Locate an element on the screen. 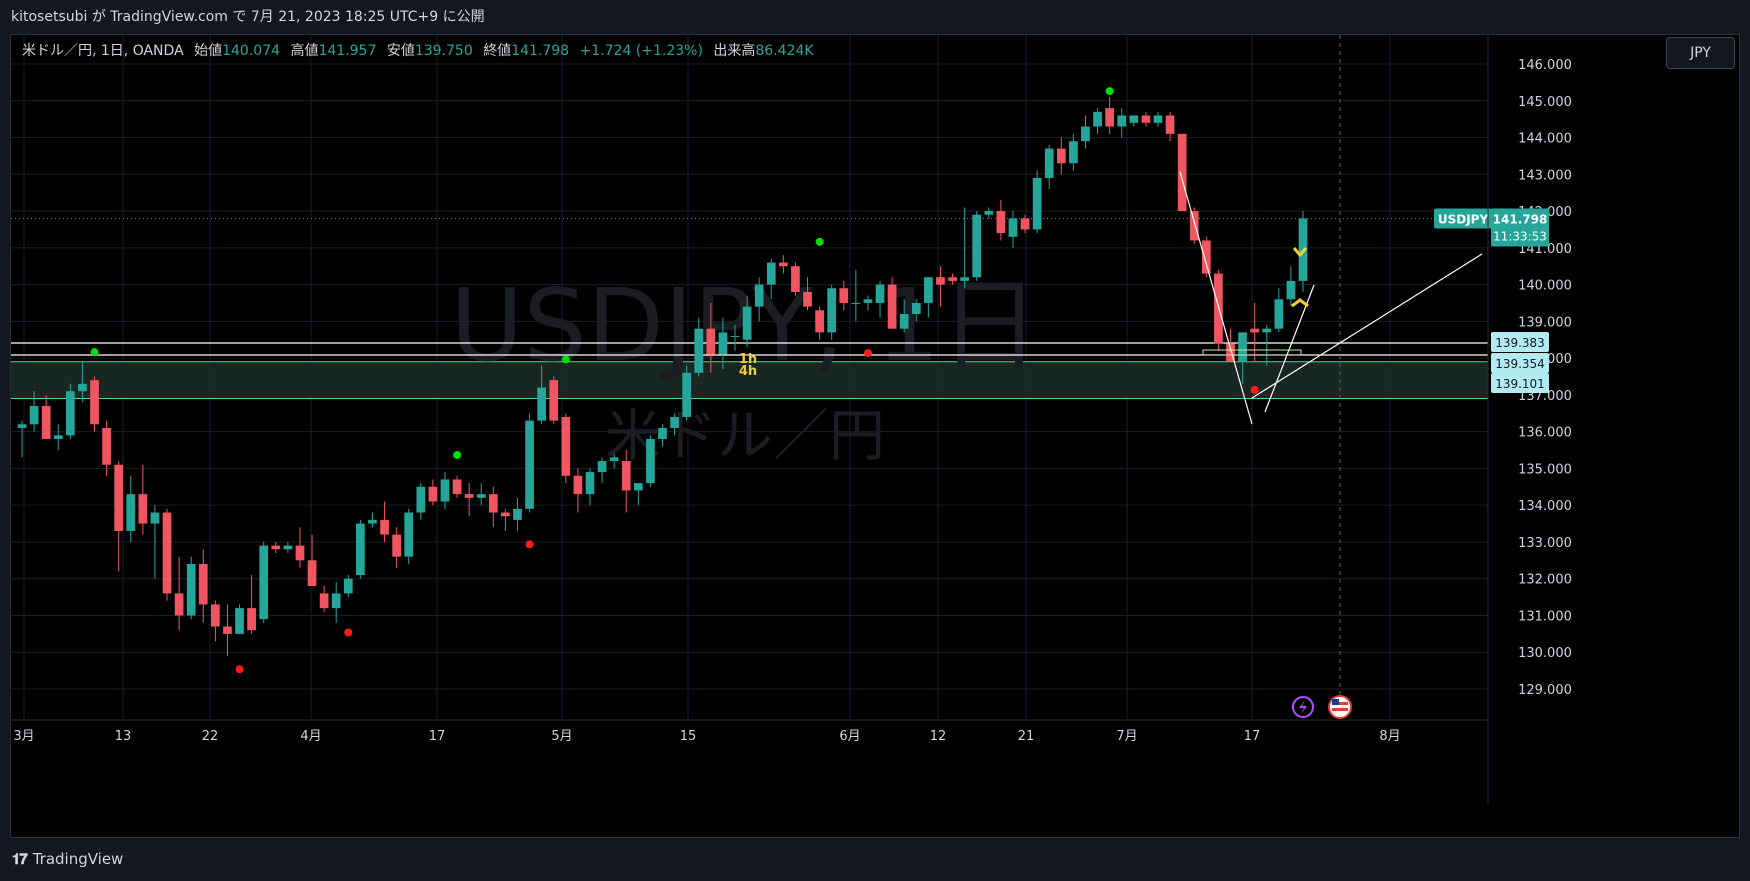  level-box is located at coordinates (1252, 352).